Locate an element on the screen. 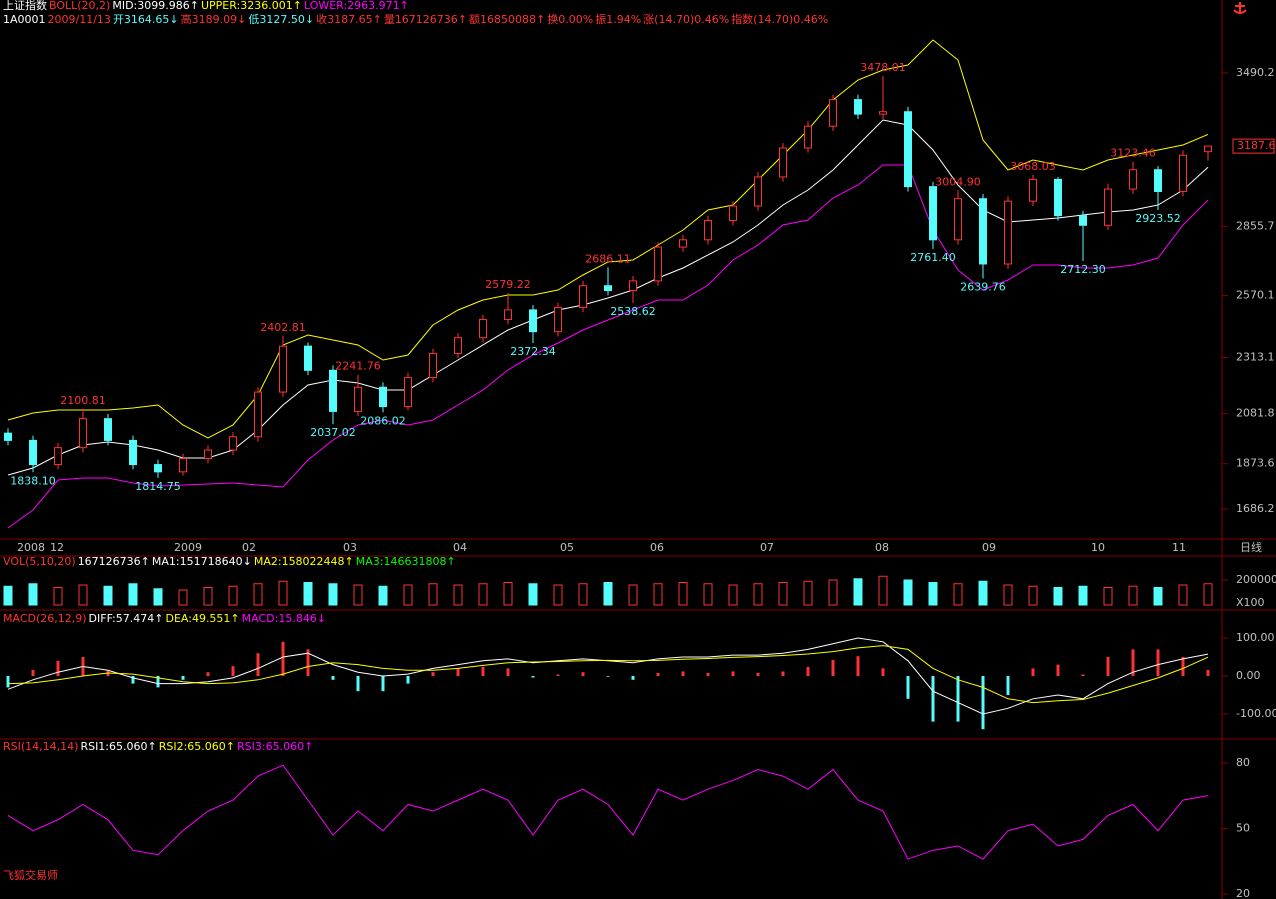 The height and width of the screenshot is (899, 1276). header-token: MA3:146631808↑ is located at coordinates (406, 561).